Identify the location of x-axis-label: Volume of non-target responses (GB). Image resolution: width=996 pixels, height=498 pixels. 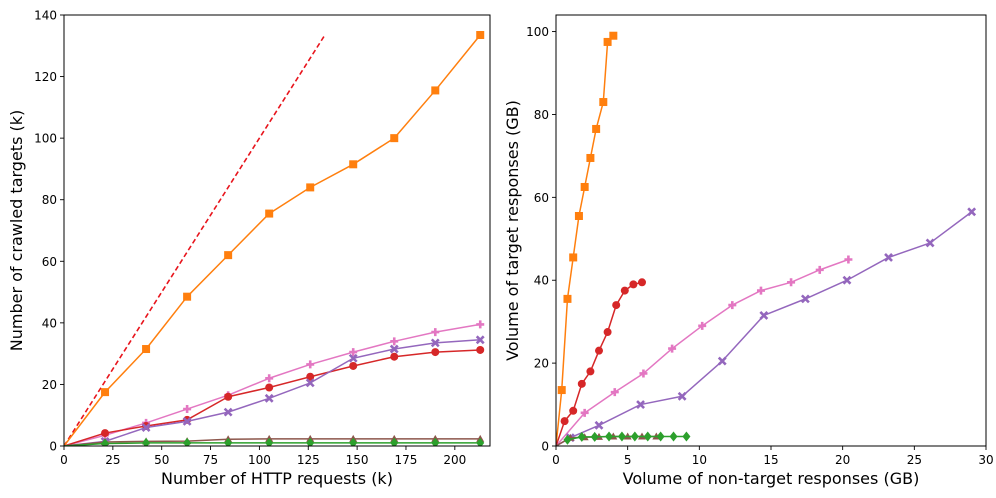
(771, 478).